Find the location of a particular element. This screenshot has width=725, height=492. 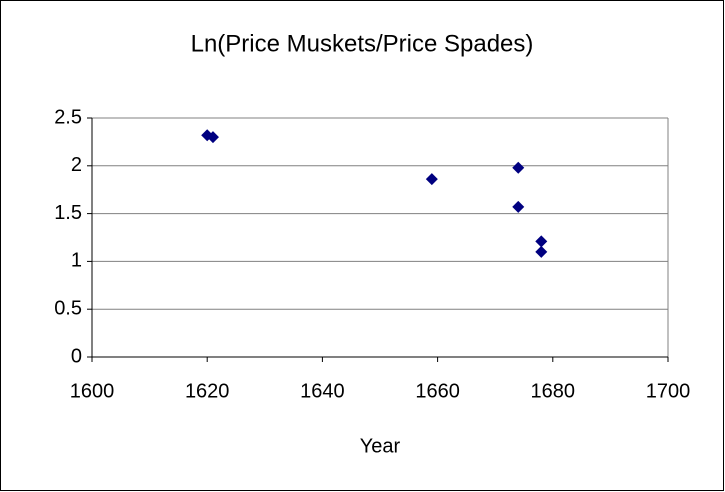

x-tick-label: 1600 is located at coordinates (92, 391).